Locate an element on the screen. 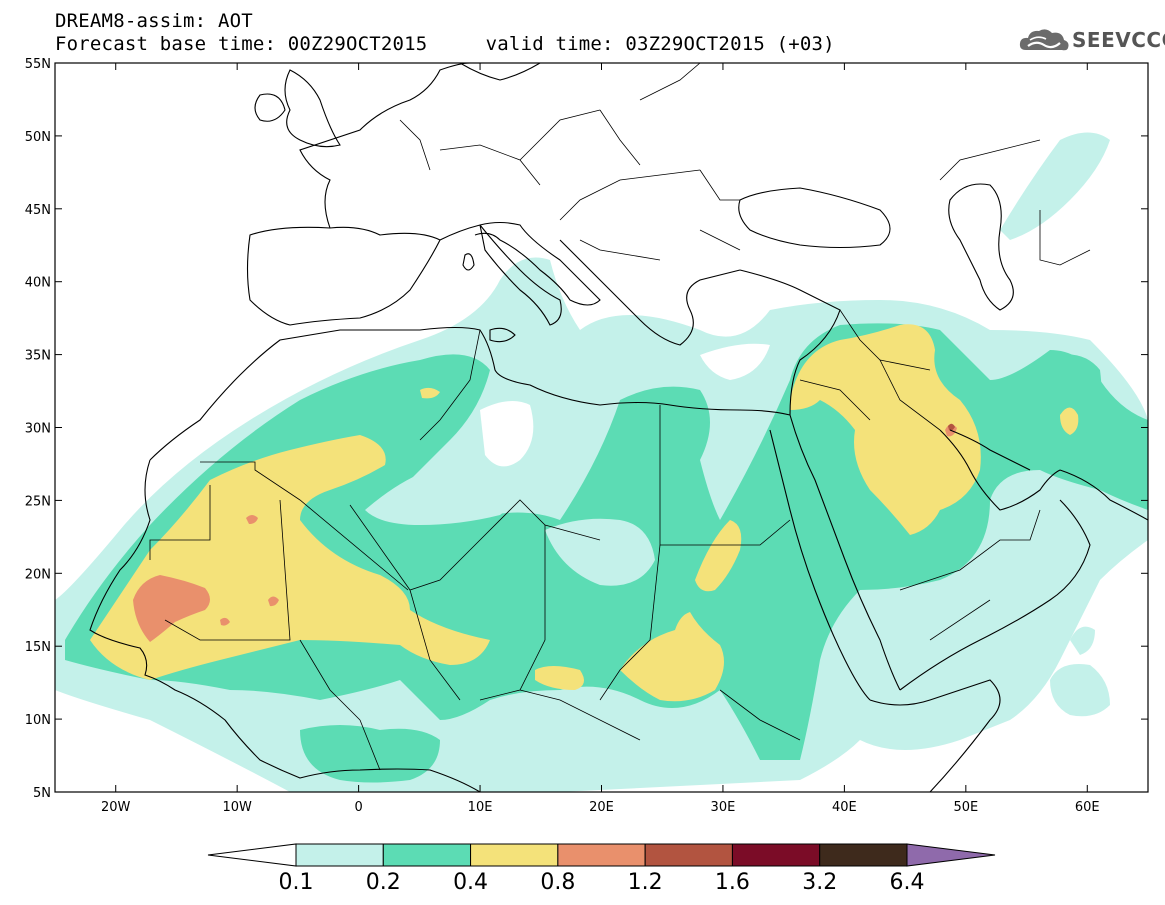  lat-tick-label: 55N is located at coordinates (38, 64).